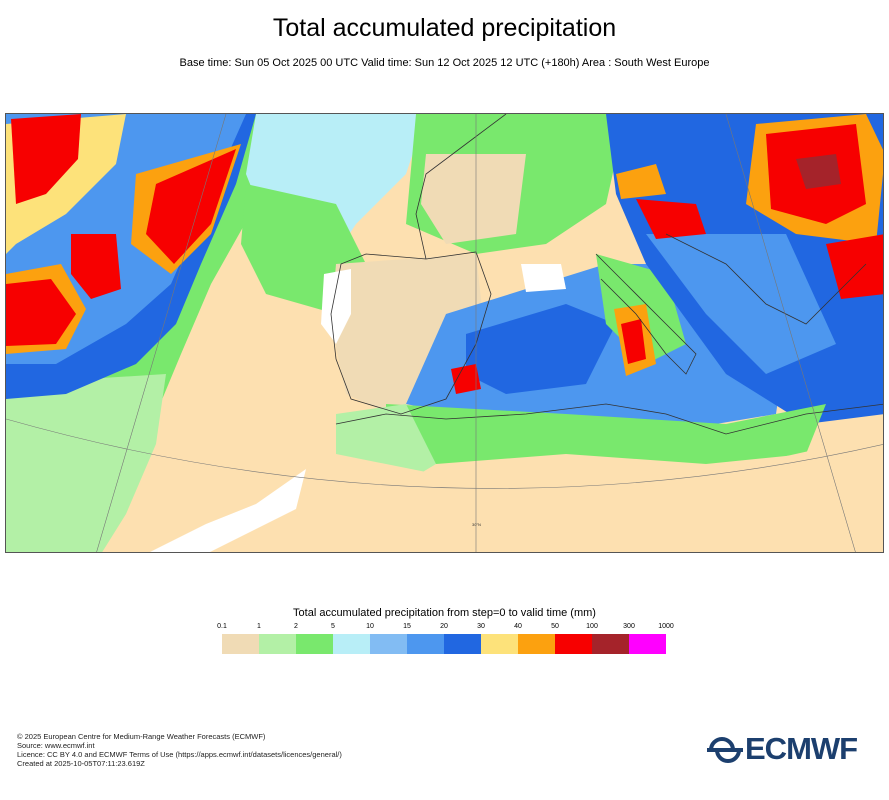  What do you see at coordinates (81, 763) in the screenshot?
I see `footer-created: Created at 2025-10-05T07:11:23.619Z` at bounding box center [81, 763].